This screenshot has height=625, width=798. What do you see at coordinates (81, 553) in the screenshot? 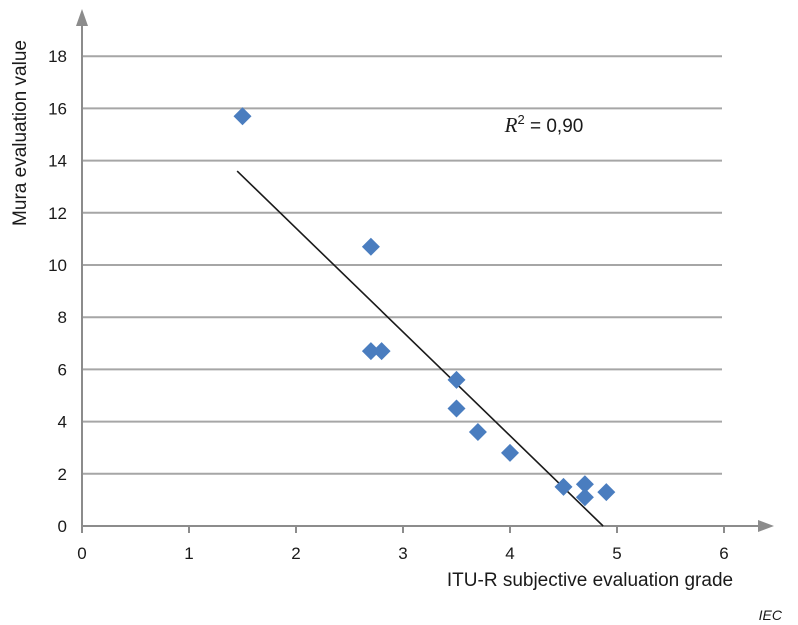
I see `x-tick-label-0: 0` at bounding box center [81, 553].